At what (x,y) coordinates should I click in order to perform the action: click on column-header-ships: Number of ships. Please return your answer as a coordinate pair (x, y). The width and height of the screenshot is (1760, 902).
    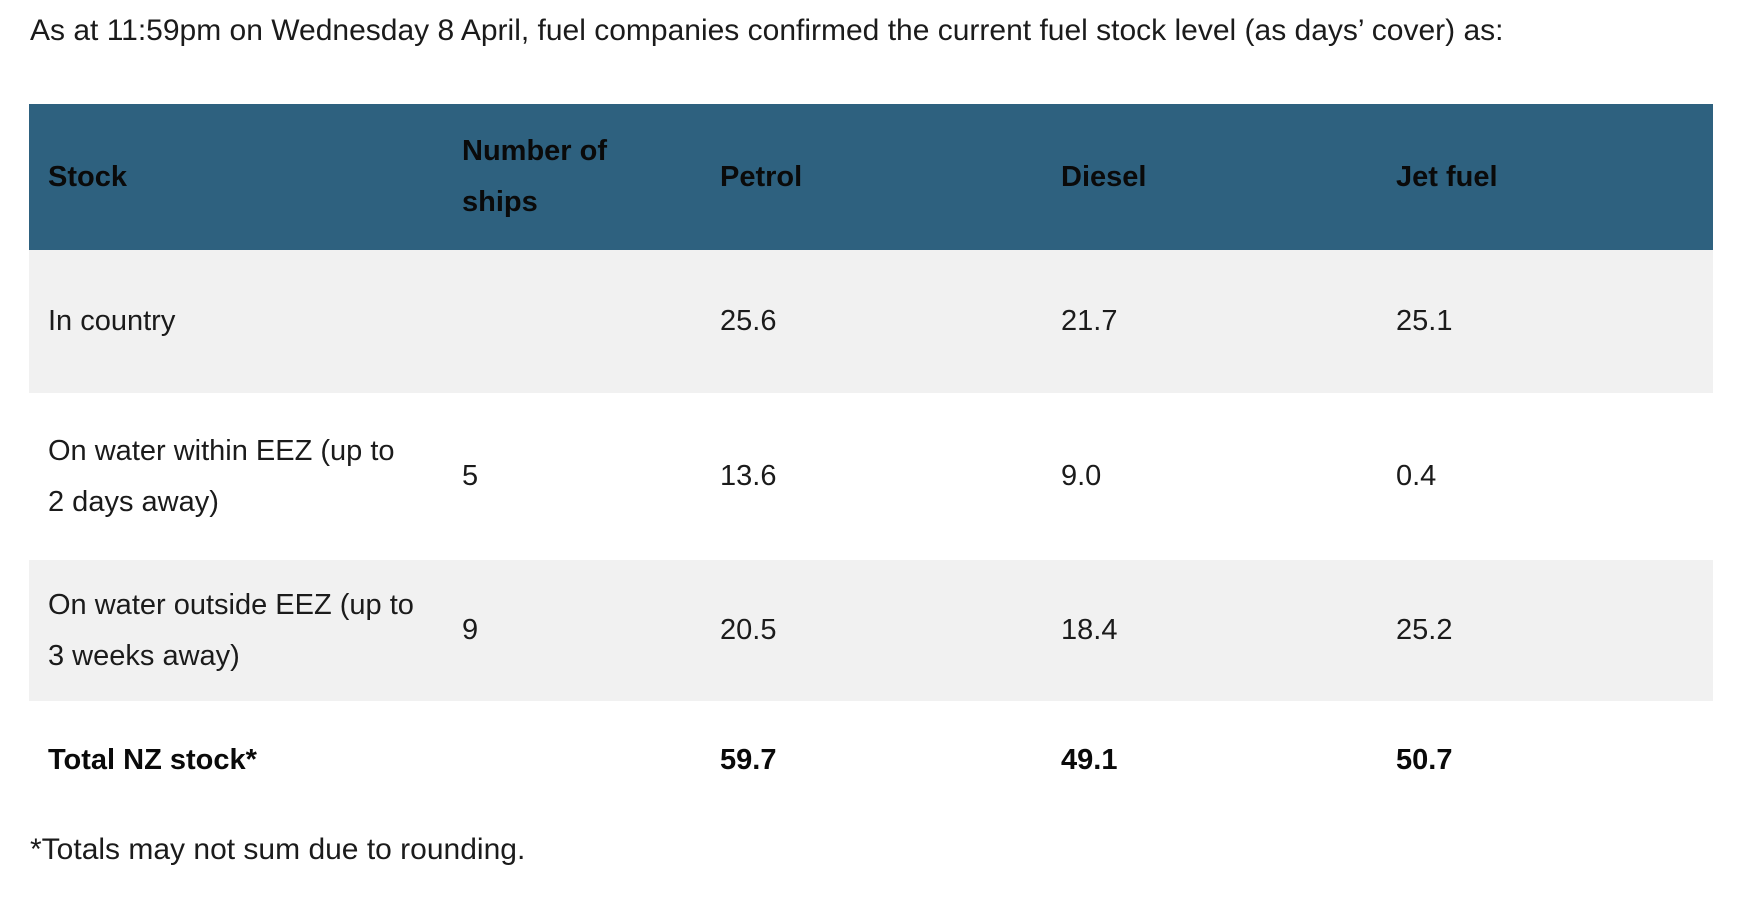
    Looking at the image, I should click on (572, 177).